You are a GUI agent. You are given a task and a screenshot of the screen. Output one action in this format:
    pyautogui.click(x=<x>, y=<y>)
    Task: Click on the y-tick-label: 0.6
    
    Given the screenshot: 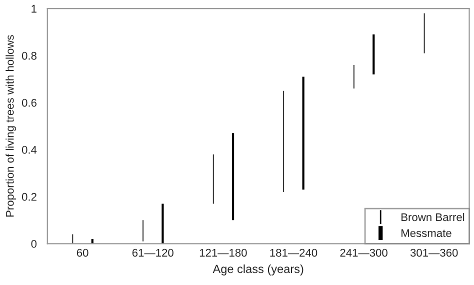 What is the action you would take?
    pyautogui.click(x=29, y=102)
    